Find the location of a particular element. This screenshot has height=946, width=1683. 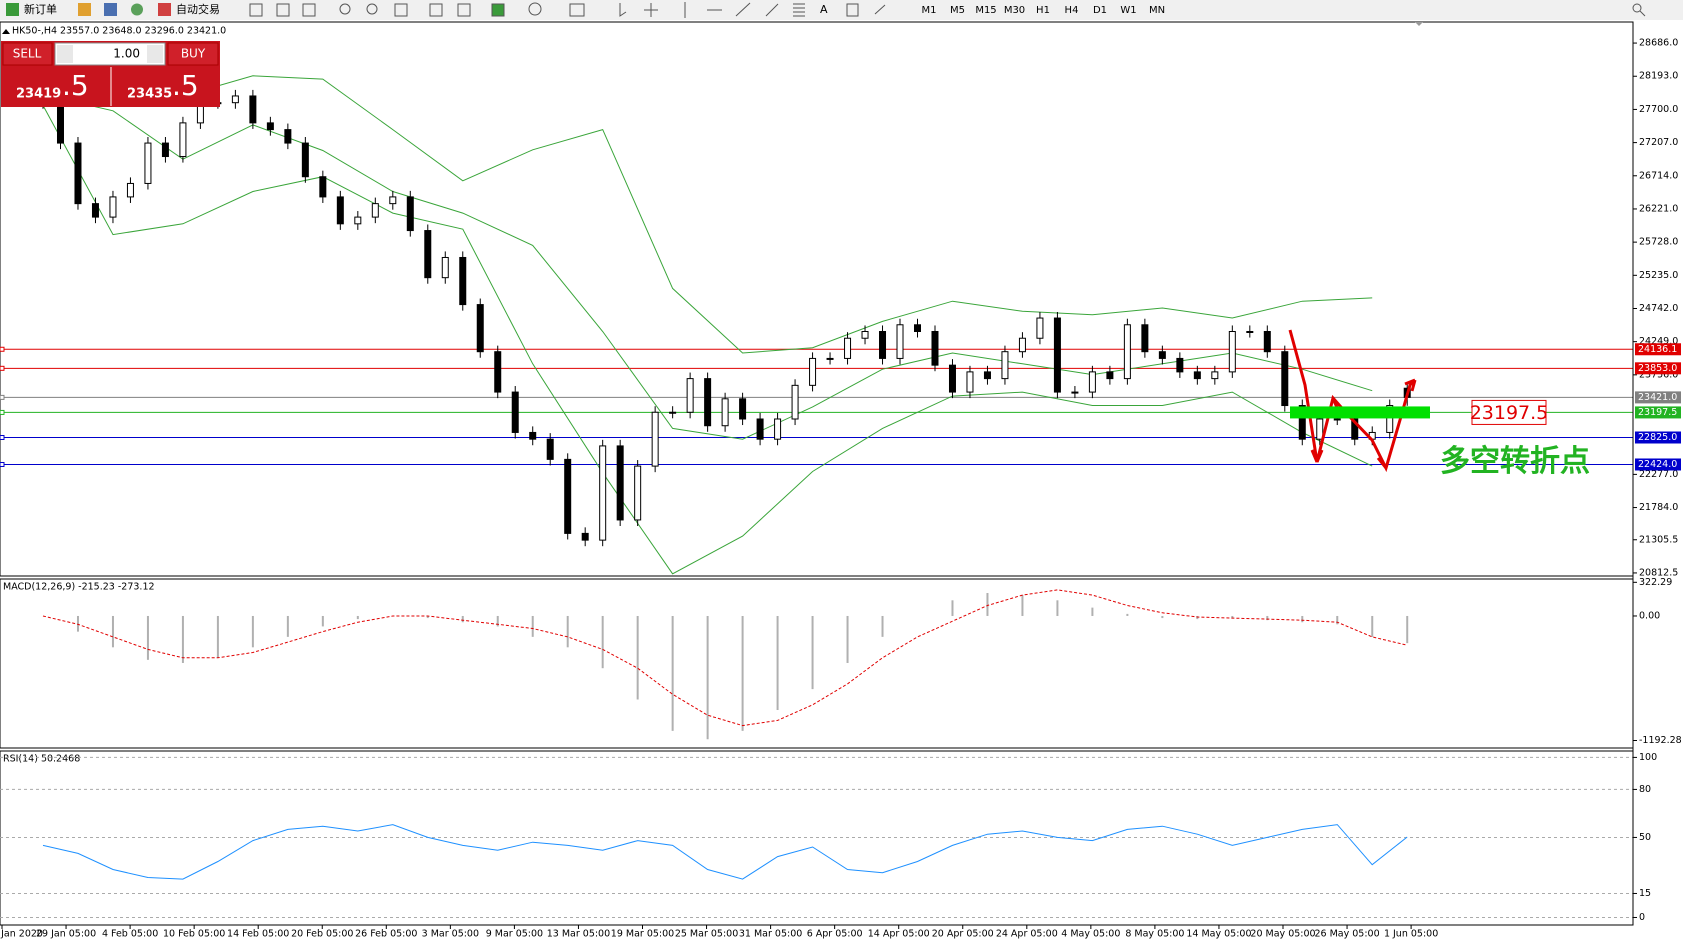

timeframe-button: W1 is located at coordinates (1128, 10).